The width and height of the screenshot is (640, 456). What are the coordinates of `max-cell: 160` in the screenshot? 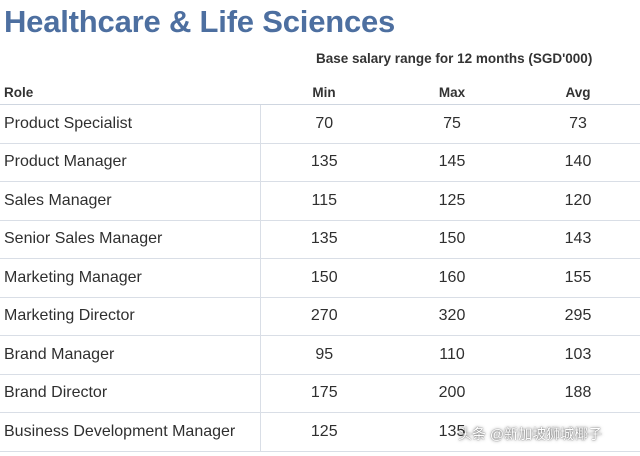 It's located at (452, 278).